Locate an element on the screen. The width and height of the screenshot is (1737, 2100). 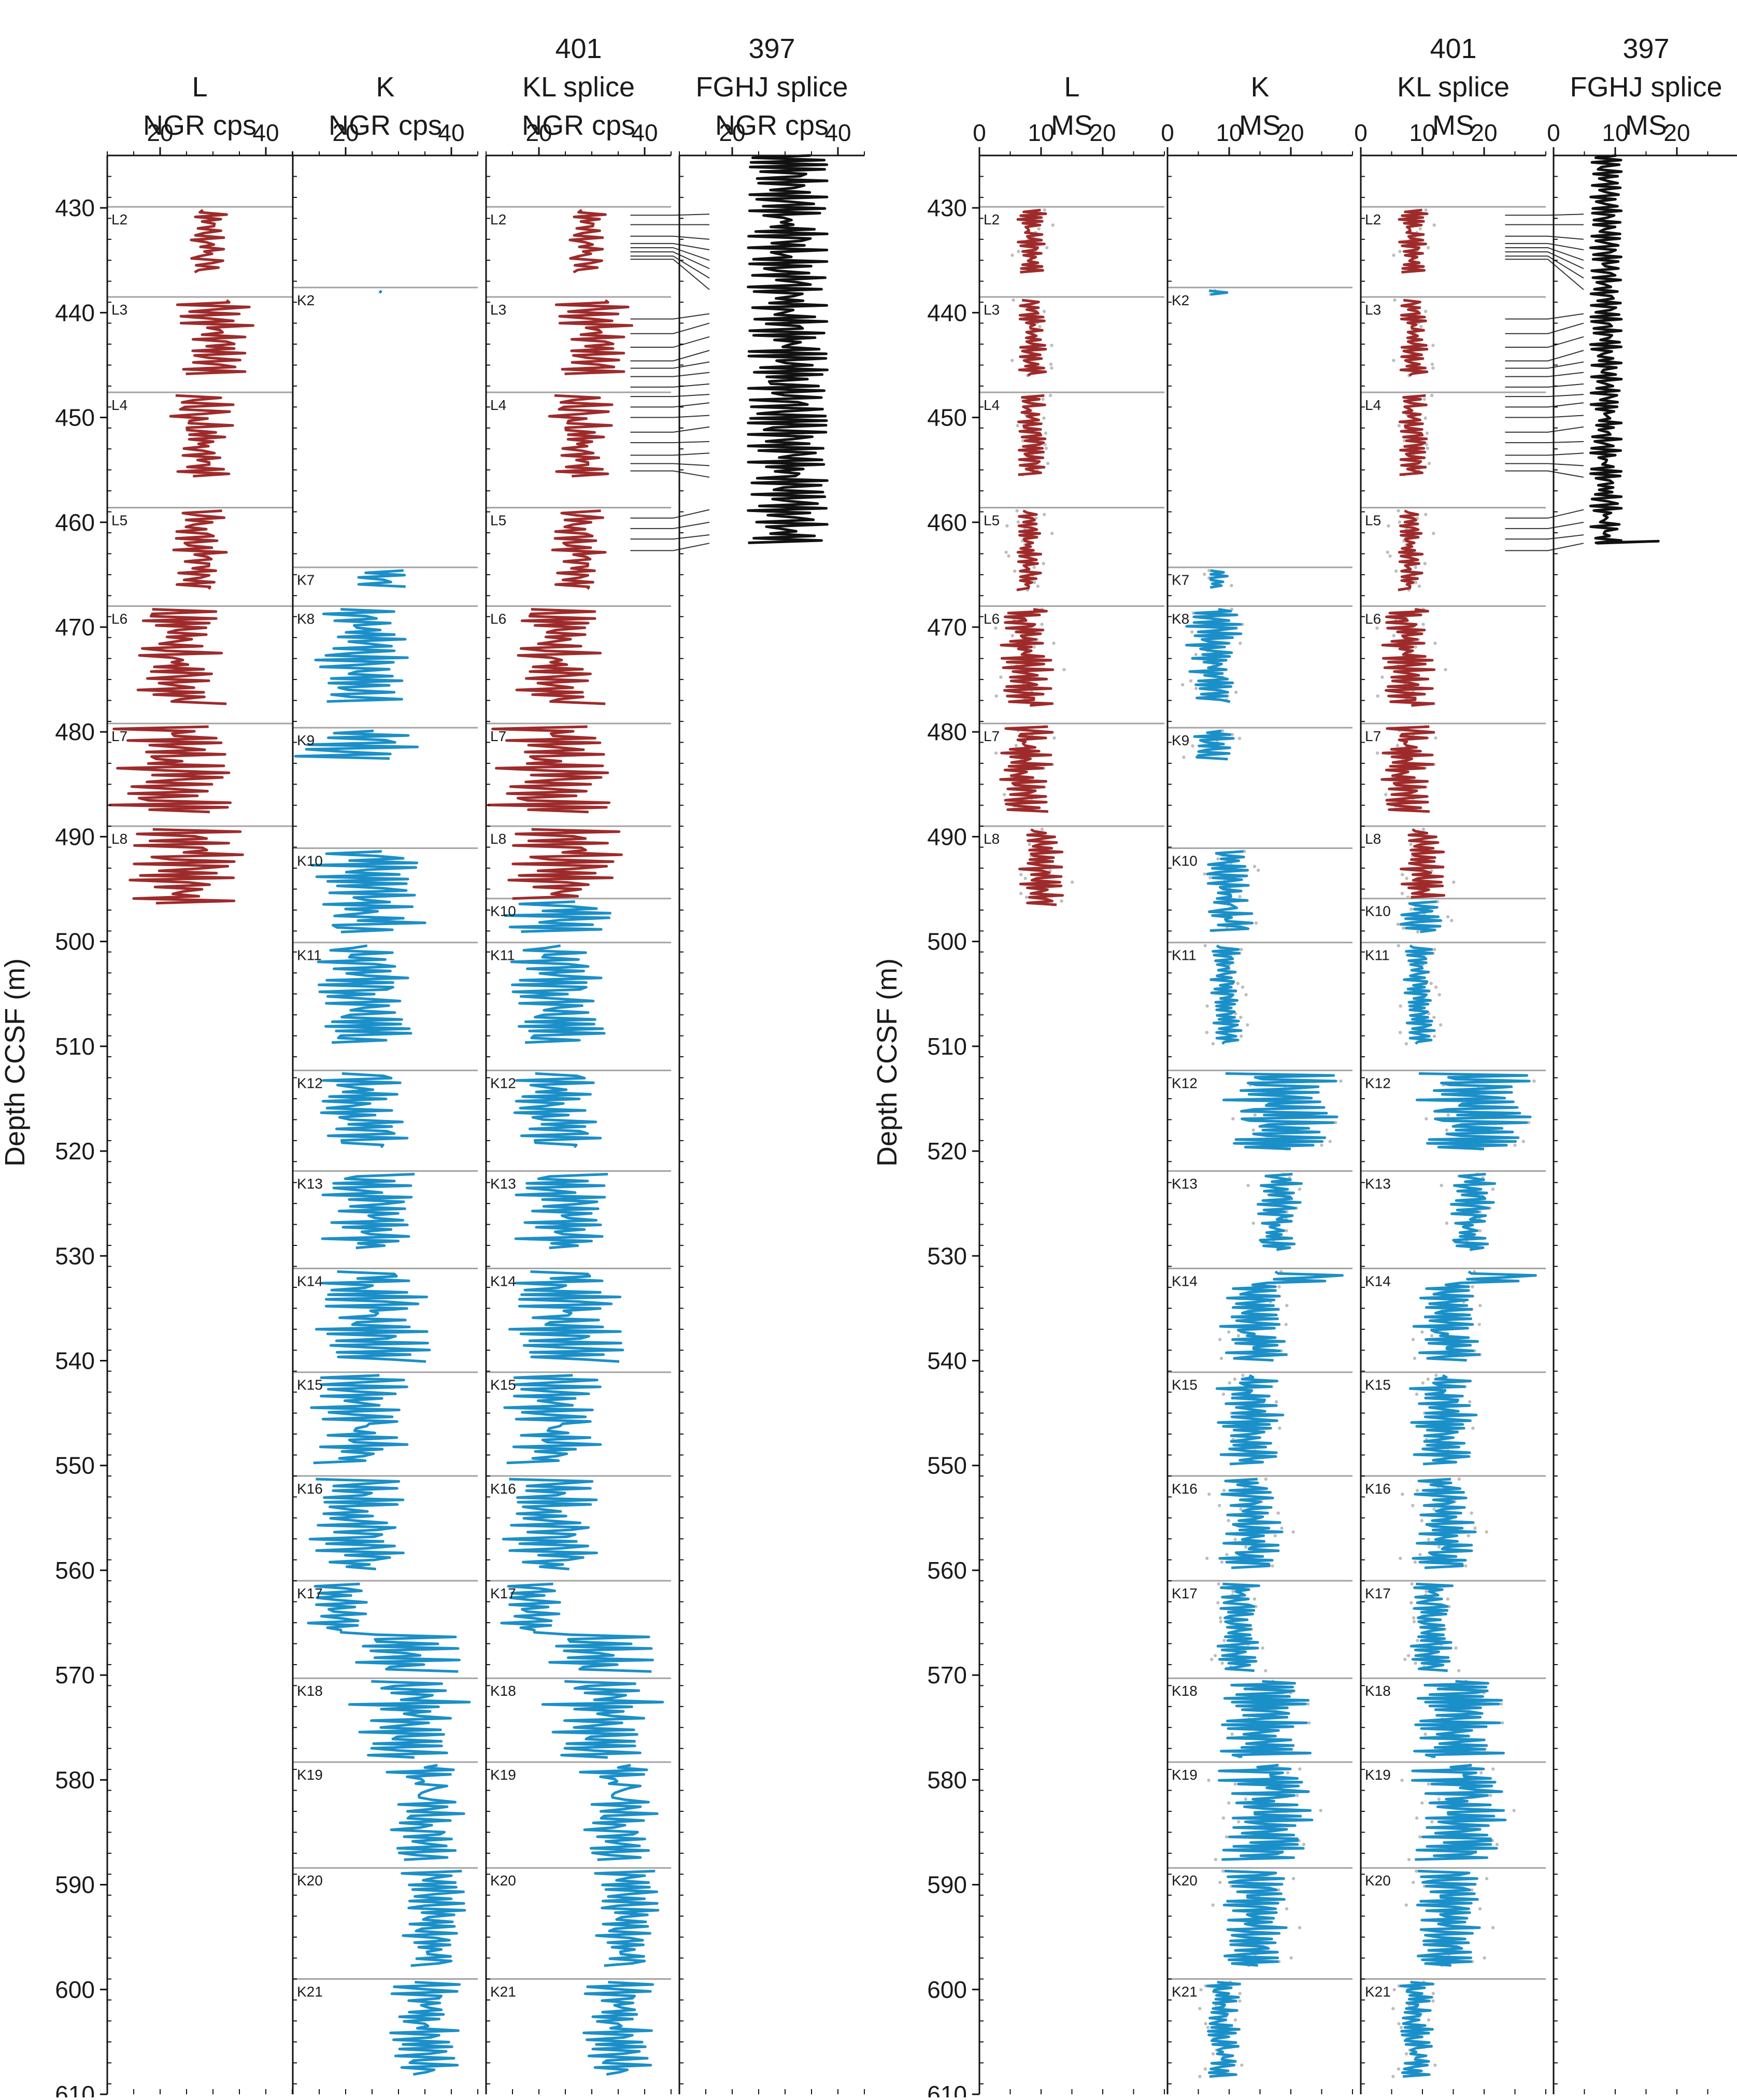
series-line-ngr-KL-L6 is located at coordinates (560, 656).